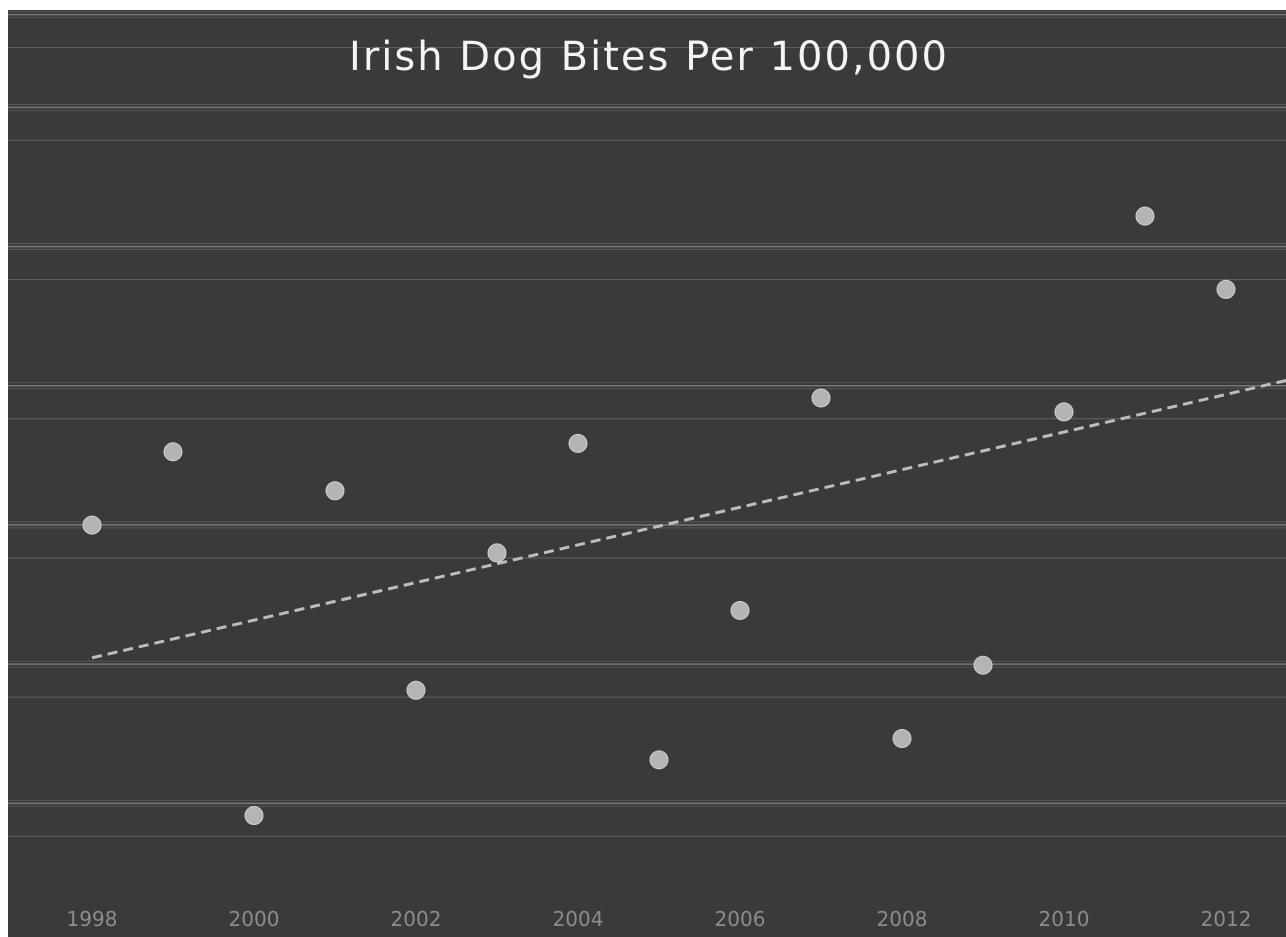 The image size is (1286, 937). I want to click on x-axis-ticks: 1998 2000 2002 2004 2006 2008 2010 2012, so click(659, 919).